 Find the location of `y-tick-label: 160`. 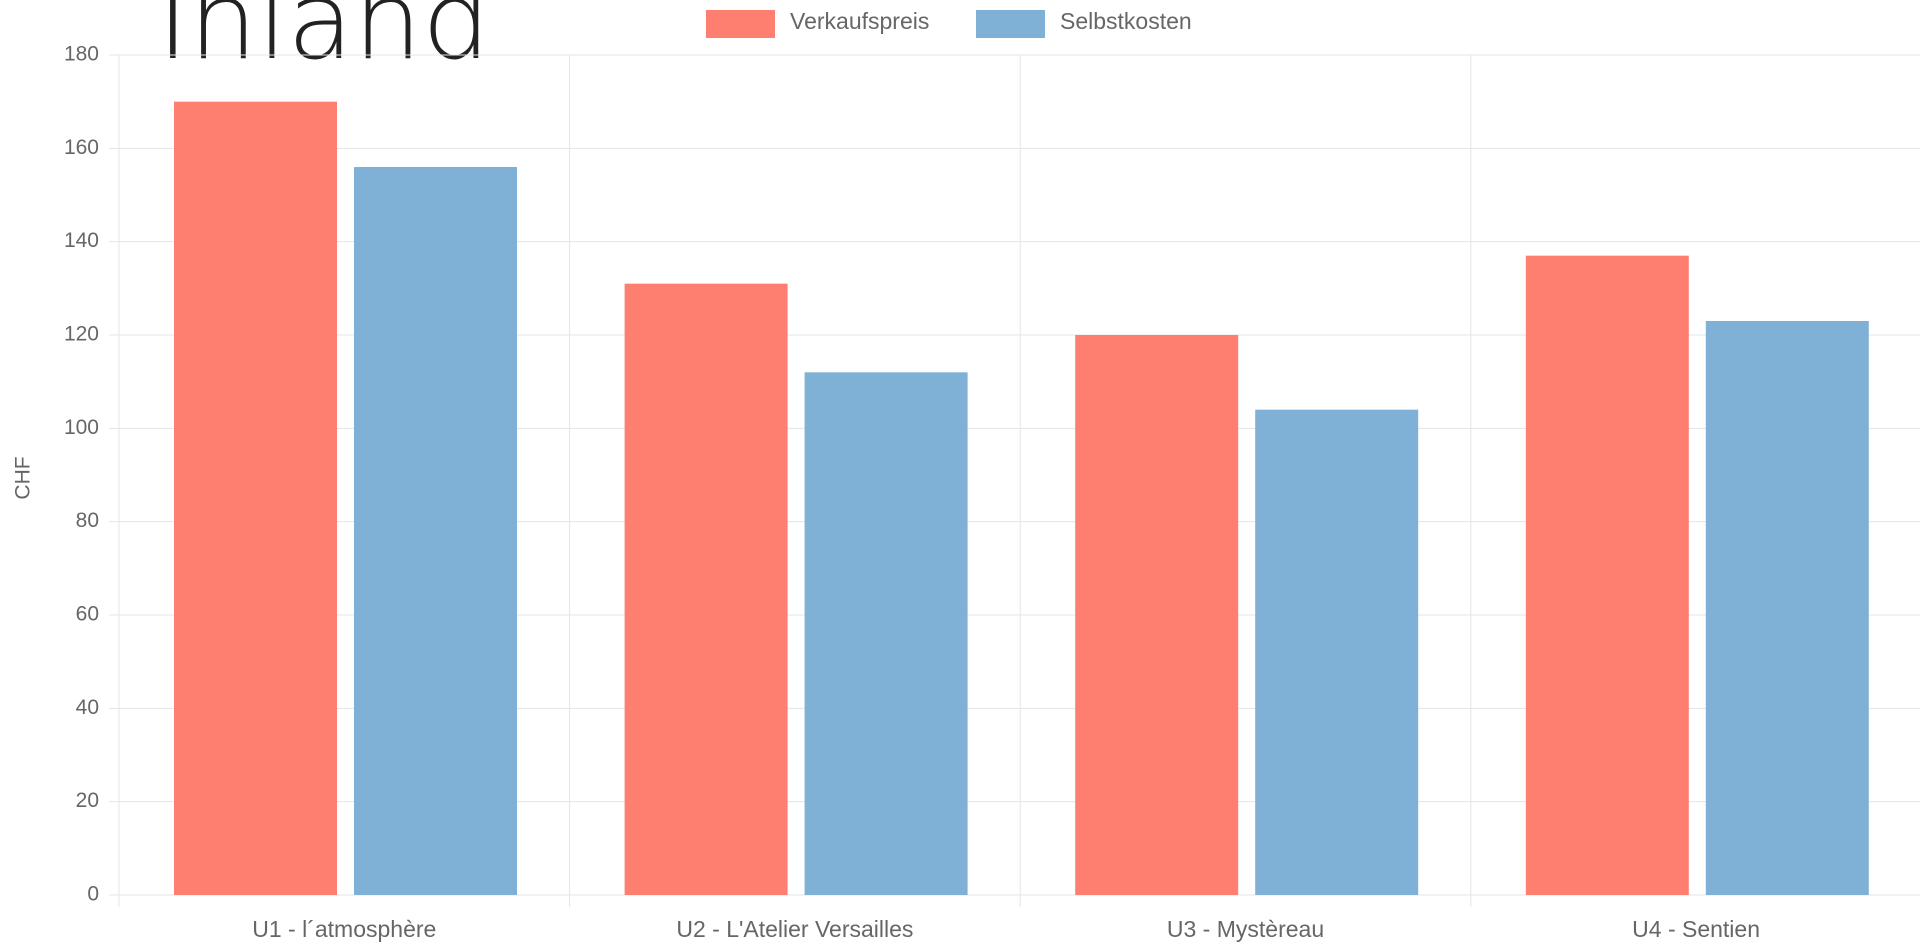

y-tick-label: 160 is located at coordinates (81, 147).